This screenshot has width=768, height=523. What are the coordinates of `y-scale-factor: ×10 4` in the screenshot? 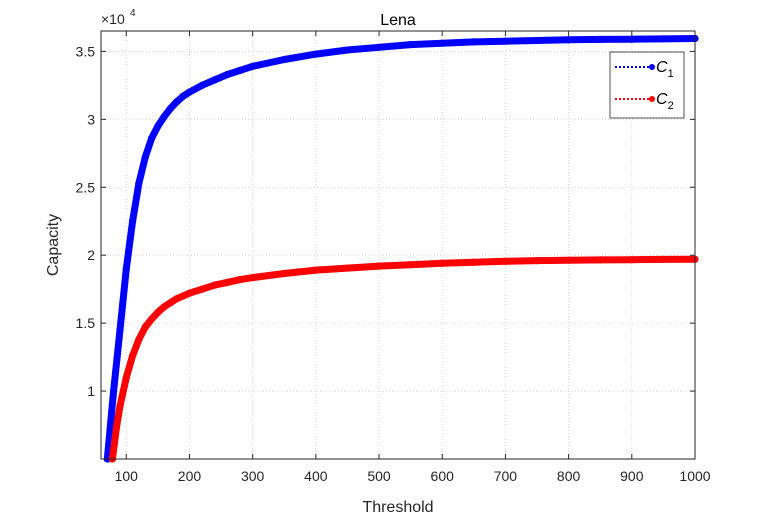 It's located at (118, 17).